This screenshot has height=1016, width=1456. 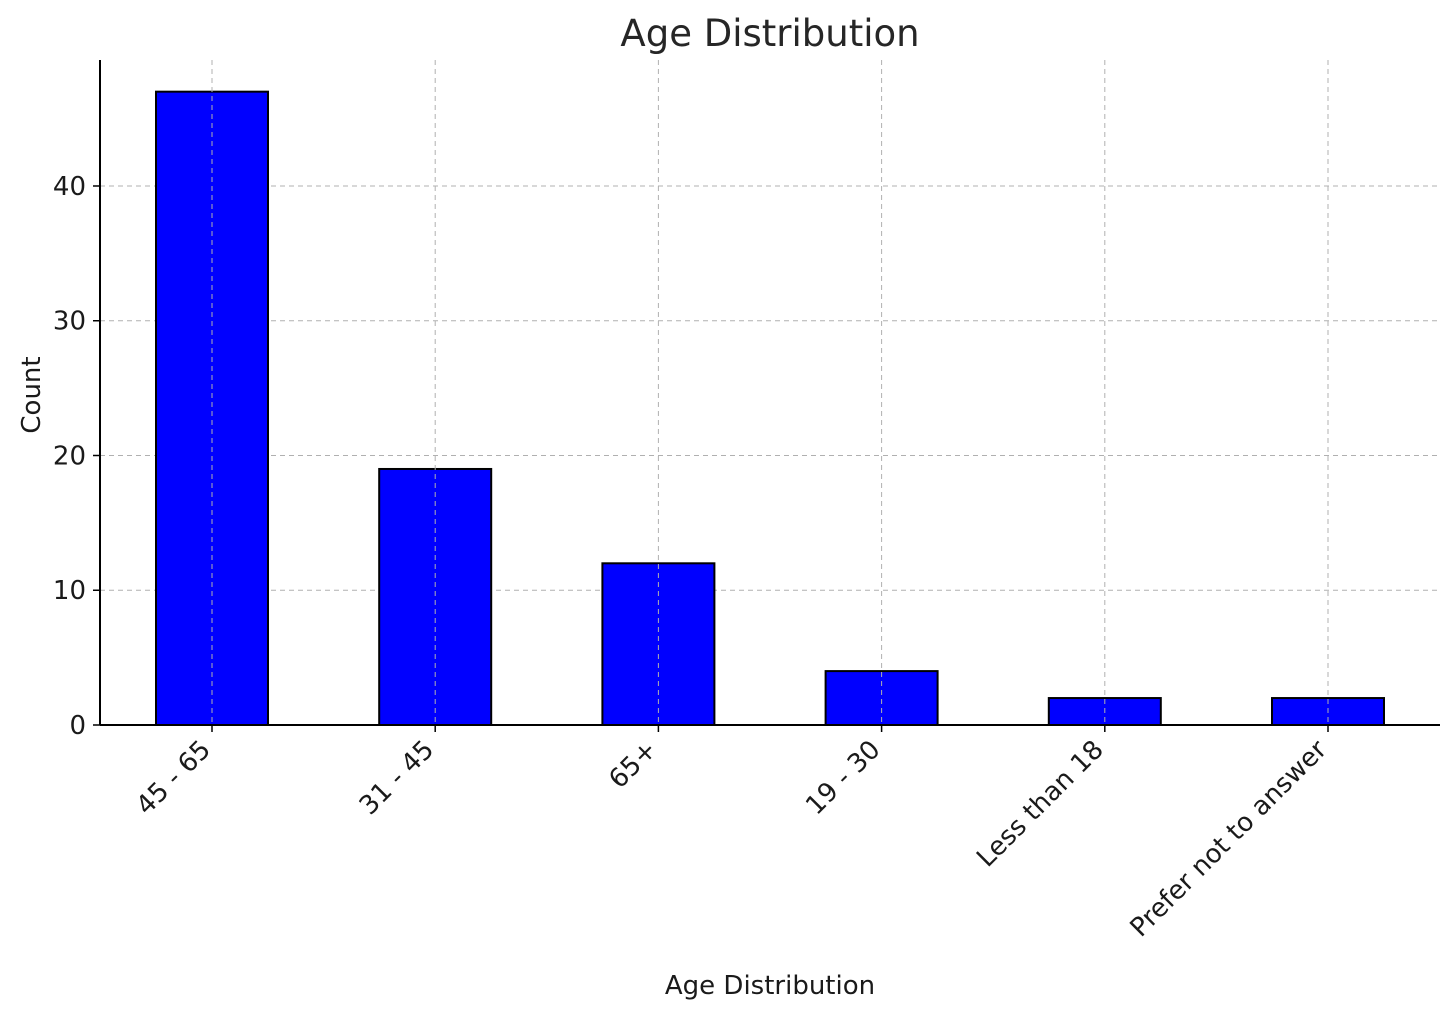 What do you see at coordinates (69, 456) in the screenshot?
I see `y-tick-label: 20` at bounding box center [69, 456].